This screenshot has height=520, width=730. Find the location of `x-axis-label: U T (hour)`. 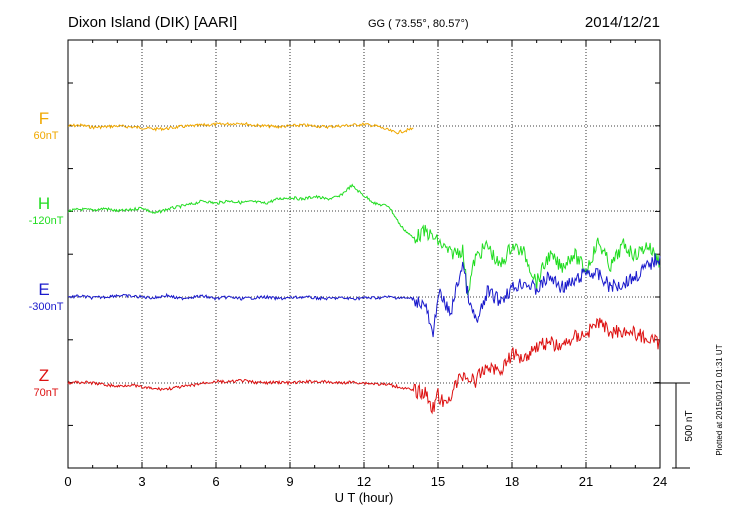

x-axis-label: U T (hour) is located at coordinates (364, 497).